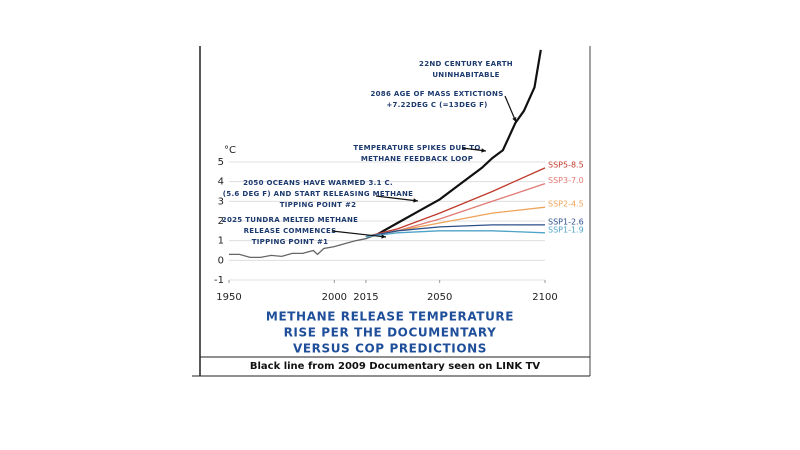  What do you see at coordinates (221, 221) in the screenshot?
I see `y-tick-label: 2` at bounding box center [221, 221].